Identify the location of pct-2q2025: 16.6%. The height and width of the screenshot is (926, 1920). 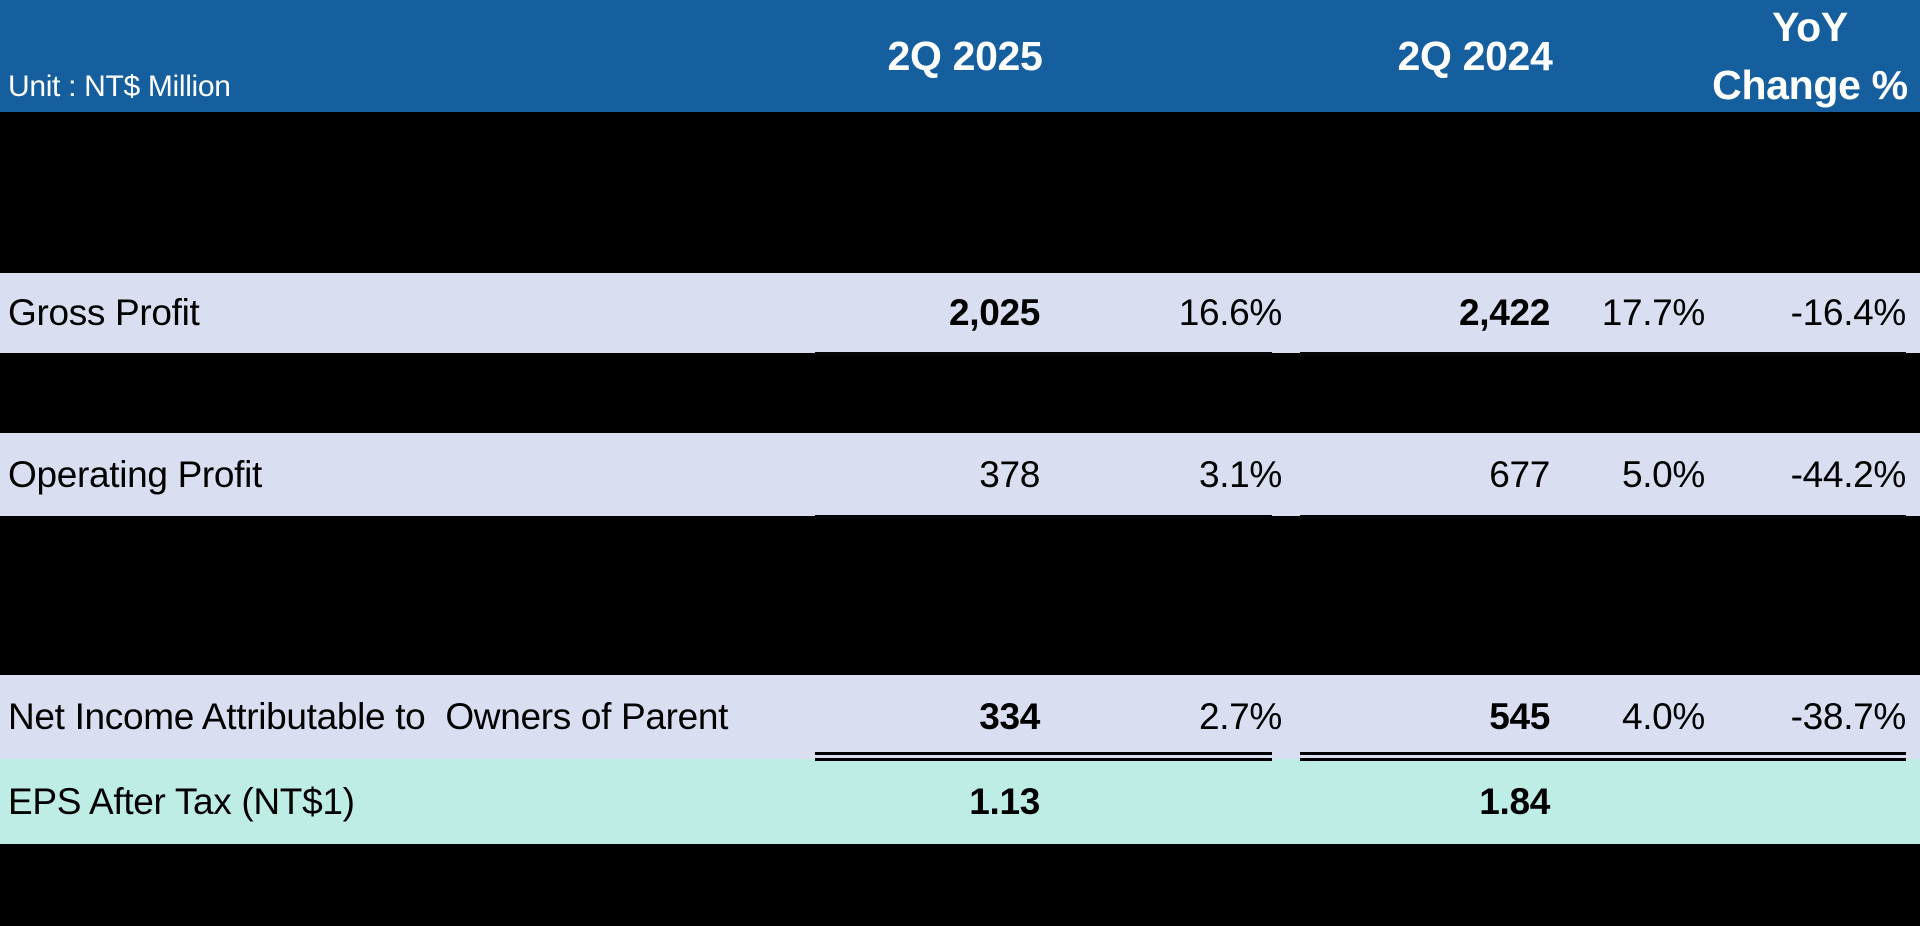
(1230, 312).